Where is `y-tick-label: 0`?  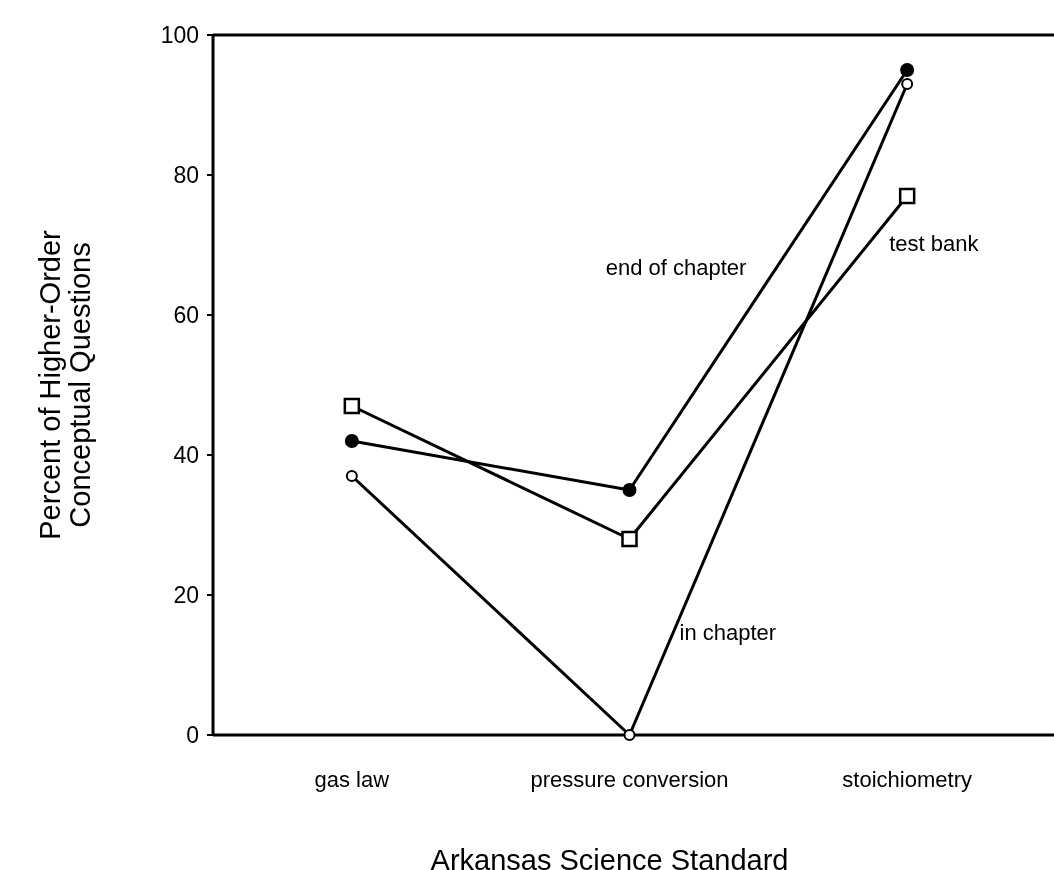 y-tick-label: 0 is located at coordinates (192, 735).